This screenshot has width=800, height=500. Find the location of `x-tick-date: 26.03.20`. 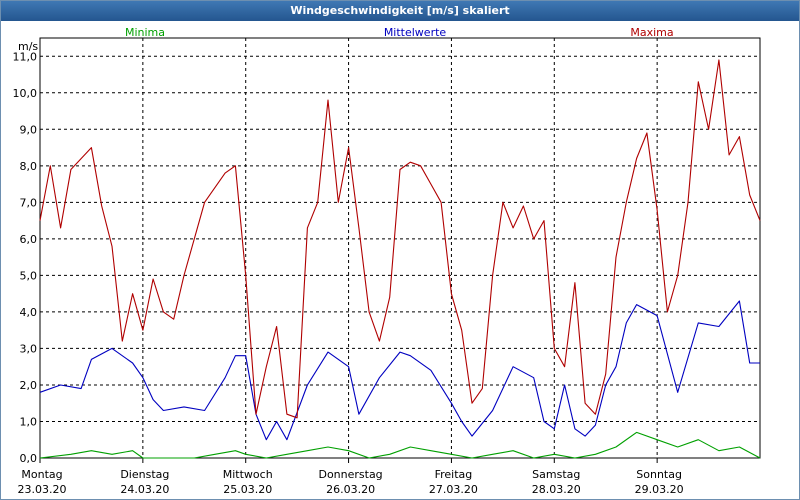

x-tick-date: 26.03.20 is located at coordinates (350, 489).